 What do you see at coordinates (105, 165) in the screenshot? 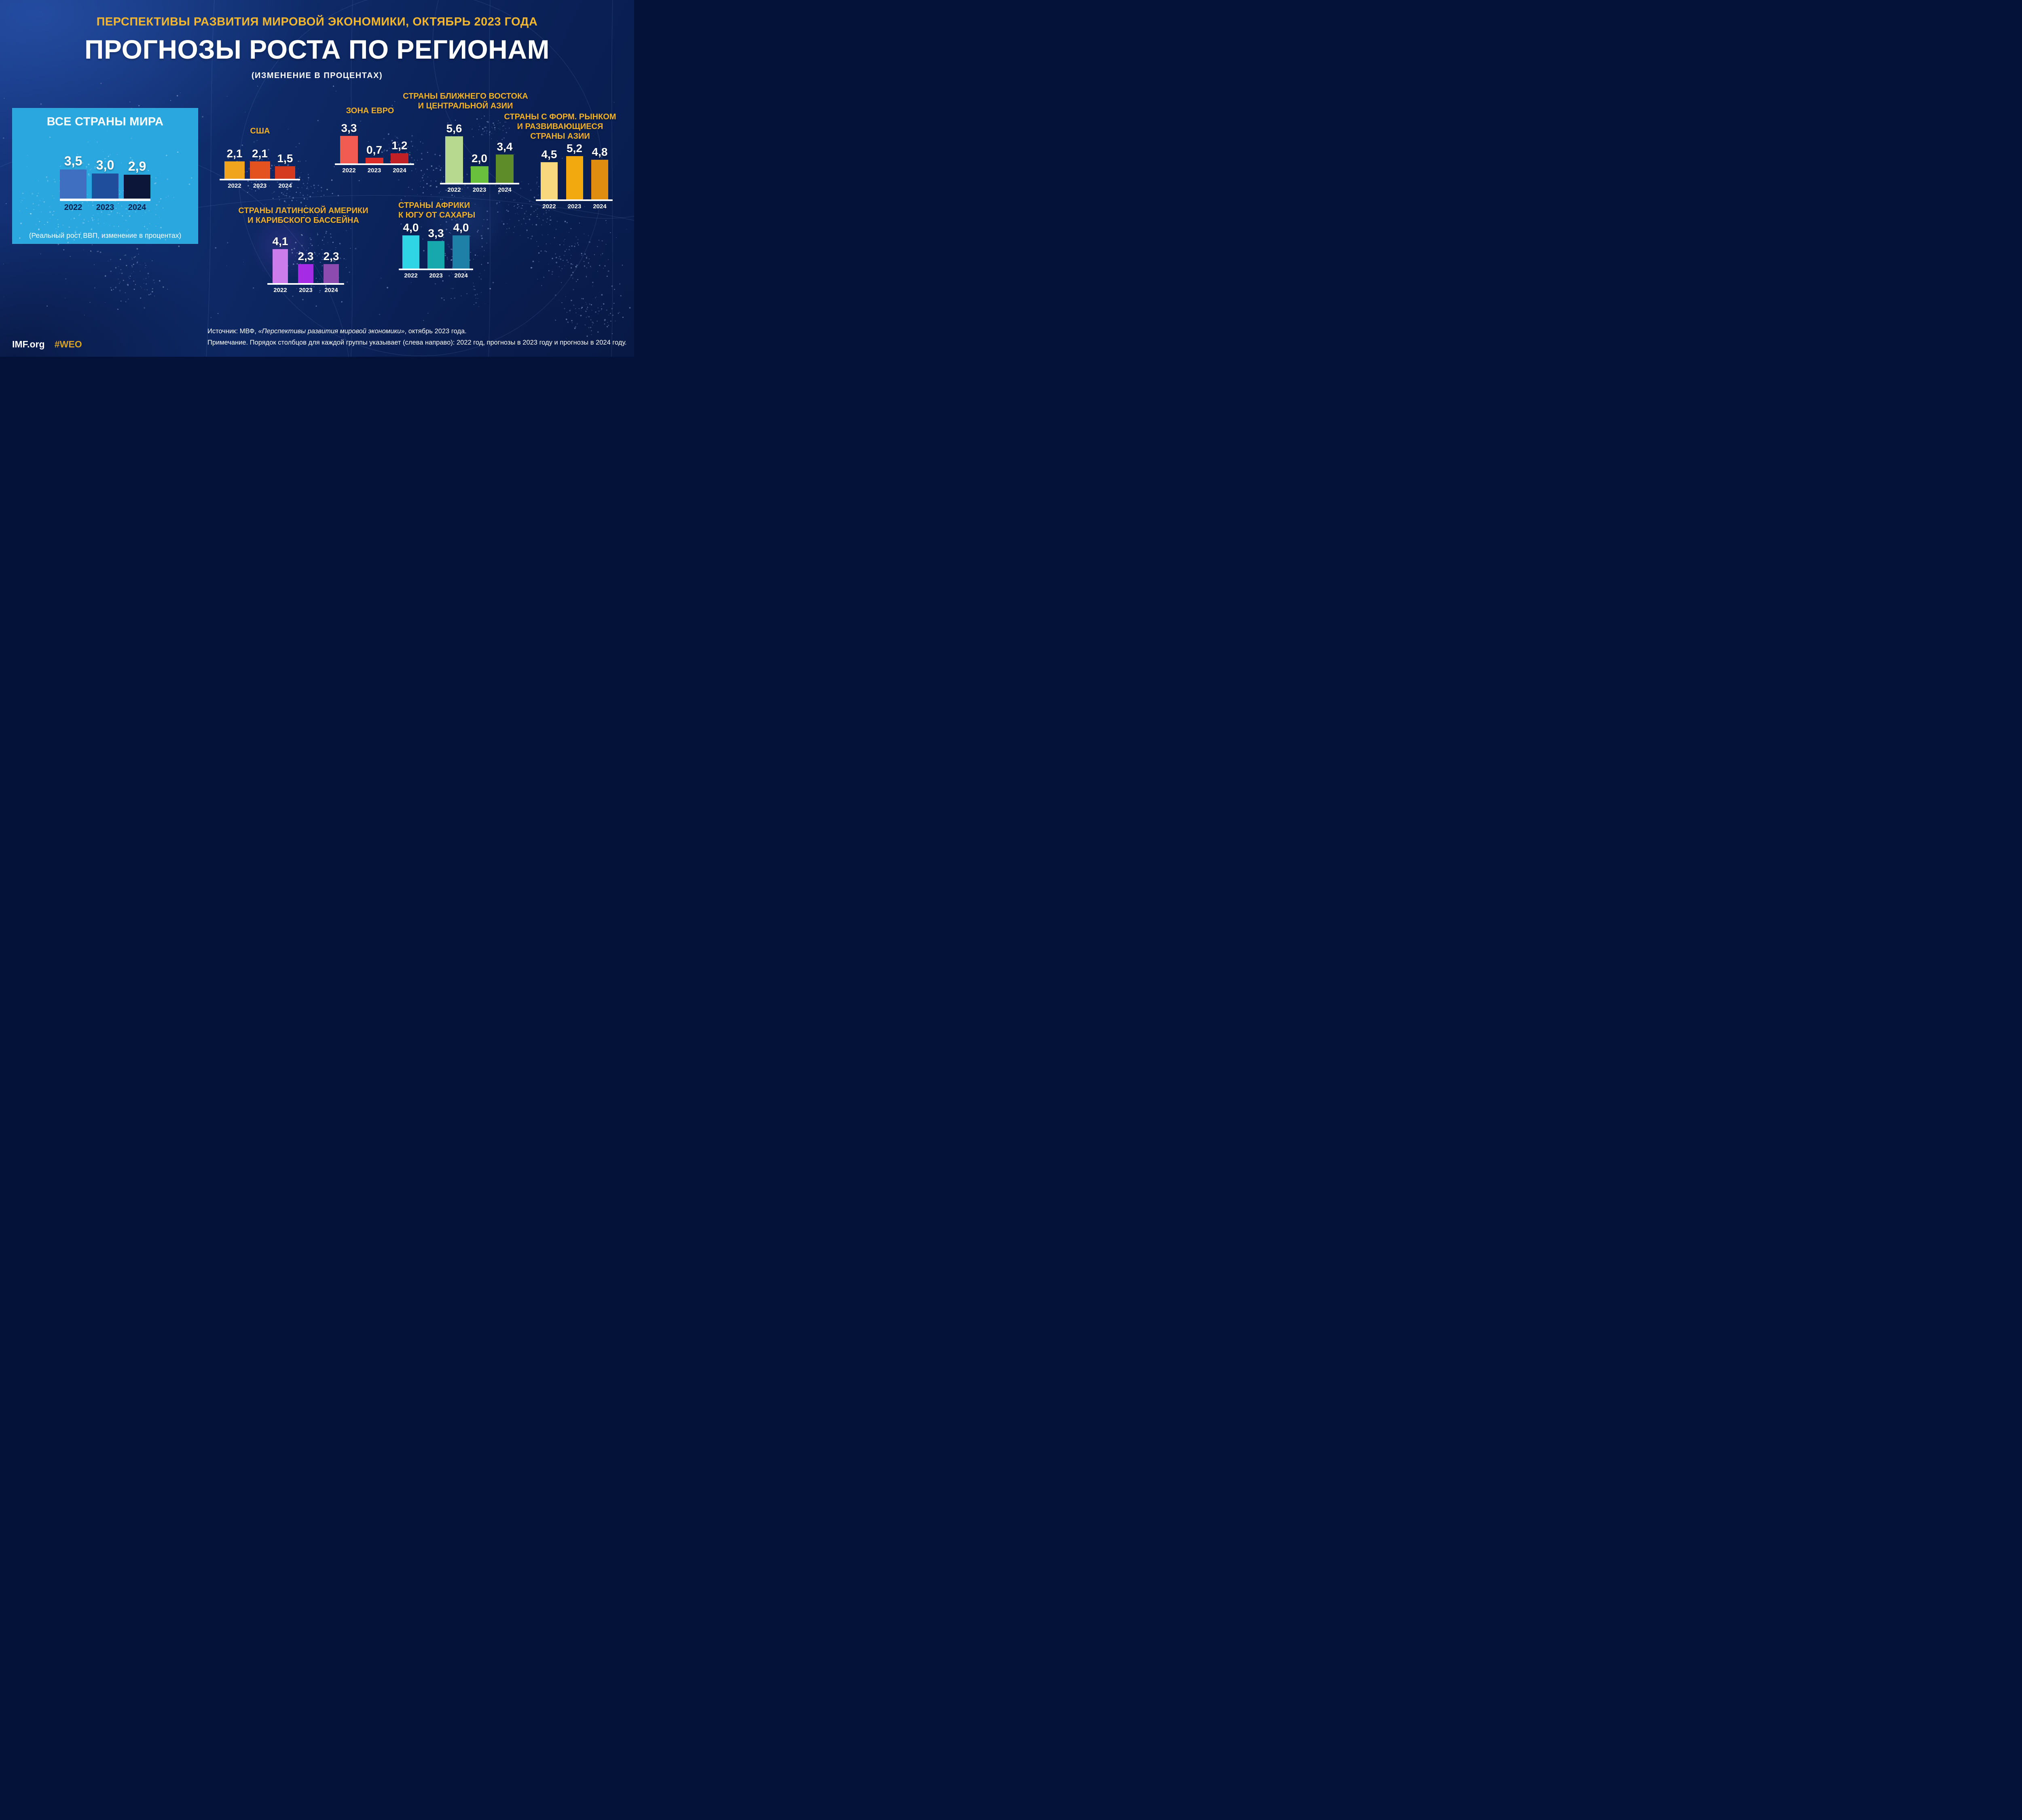
I see `bar-value: 3,0` at bounding box center [105, 165].